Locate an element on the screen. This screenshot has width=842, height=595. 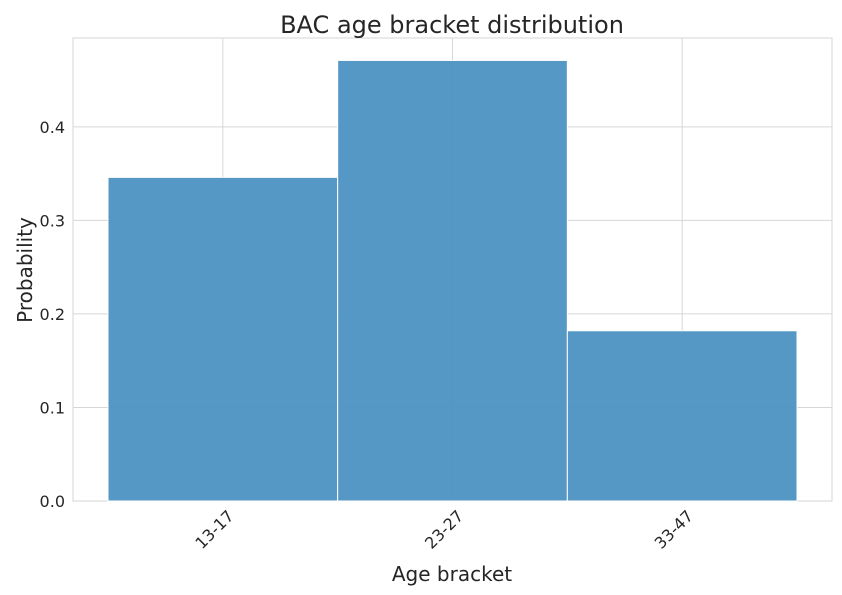
y-tick-labels: 0.0 0.1 0.2 0.3 0.4 is located at coordinates (52, 314).